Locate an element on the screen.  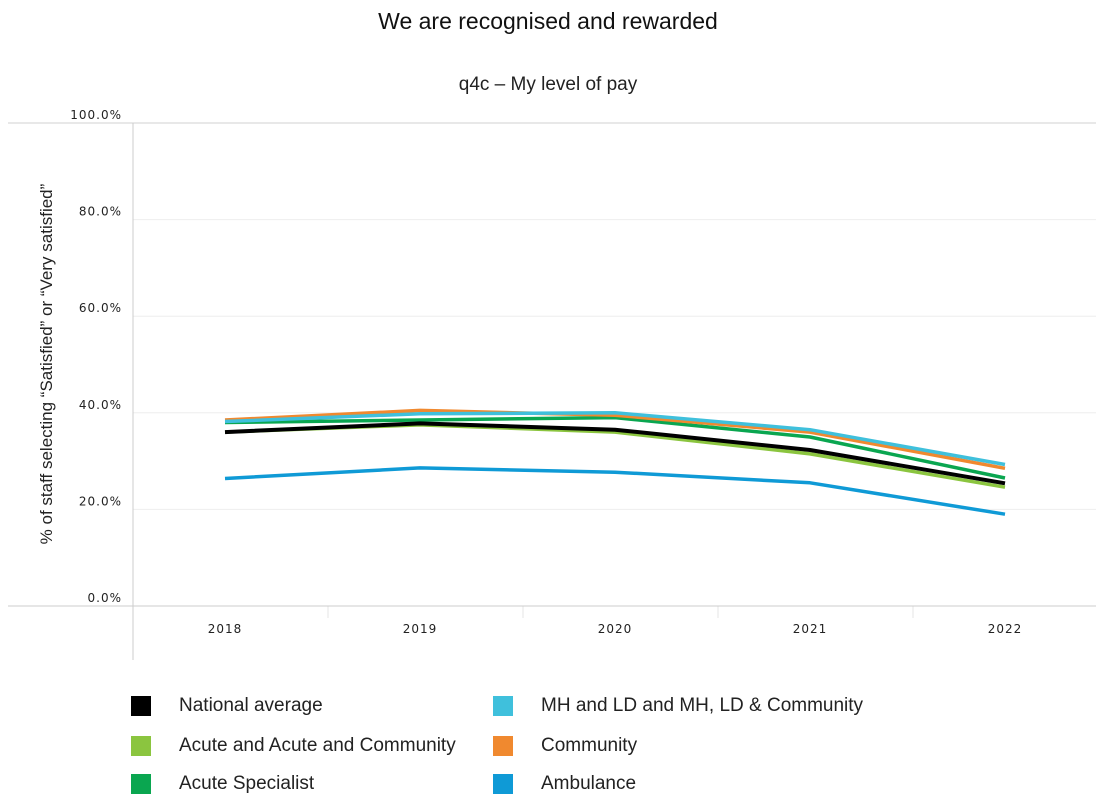
legend-item: National average is located at coordinates (227, 706).